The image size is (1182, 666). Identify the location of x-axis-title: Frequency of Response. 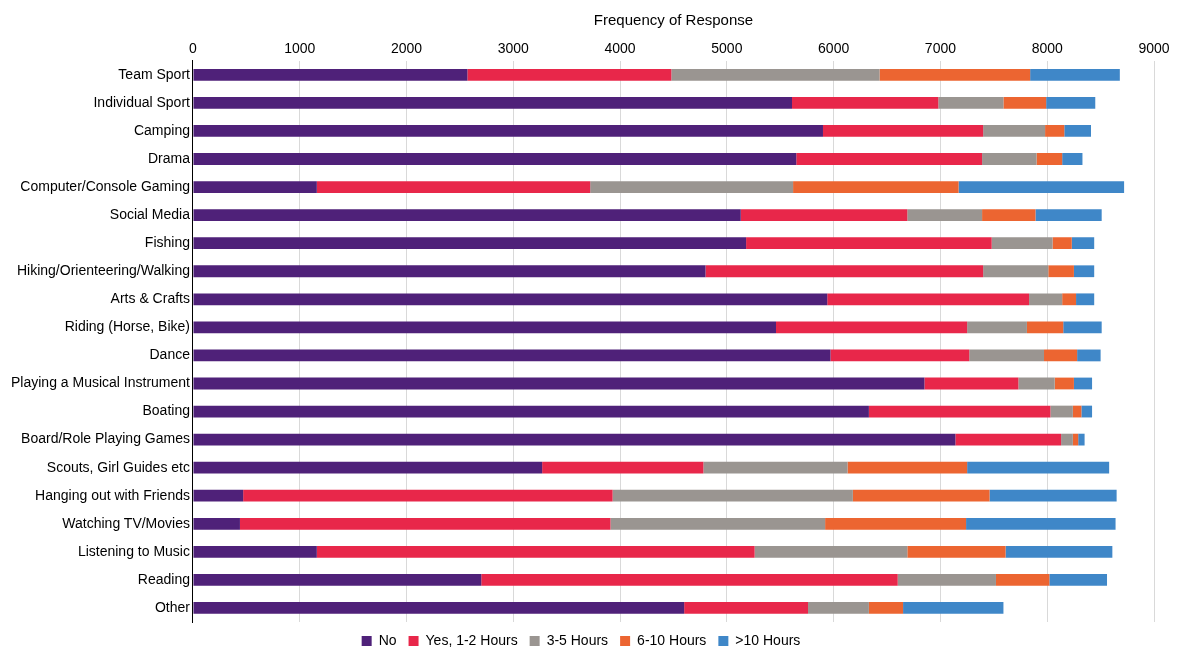
(673, 20).